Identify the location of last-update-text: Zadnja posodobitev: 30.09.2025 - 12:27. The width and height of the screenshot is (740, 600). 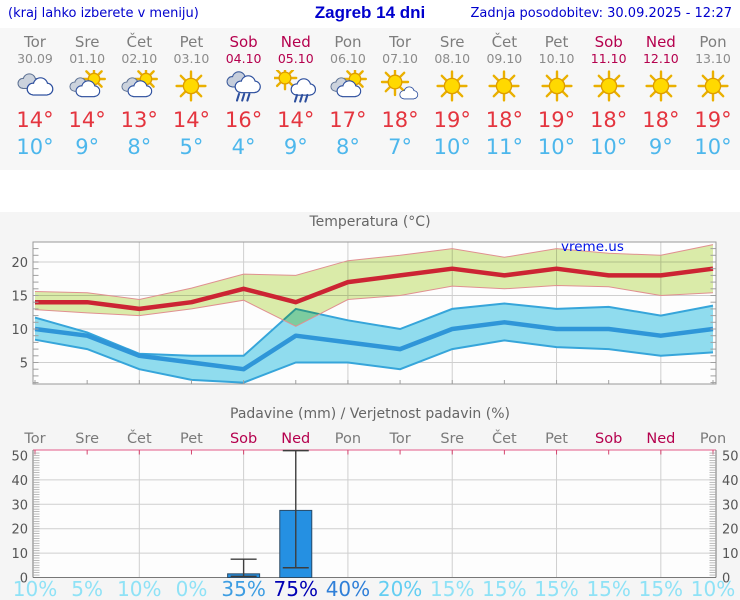
(601, 13).